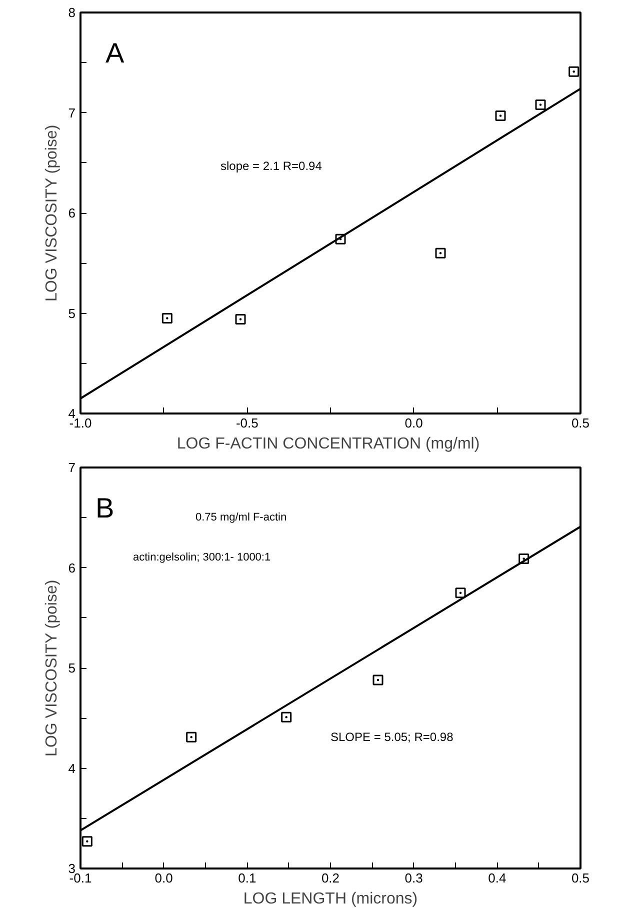  What do you see at coordinates (247, 423) in the screenshot?
I see `x-tick-label: -0.5` at bounding box center [247, 423].